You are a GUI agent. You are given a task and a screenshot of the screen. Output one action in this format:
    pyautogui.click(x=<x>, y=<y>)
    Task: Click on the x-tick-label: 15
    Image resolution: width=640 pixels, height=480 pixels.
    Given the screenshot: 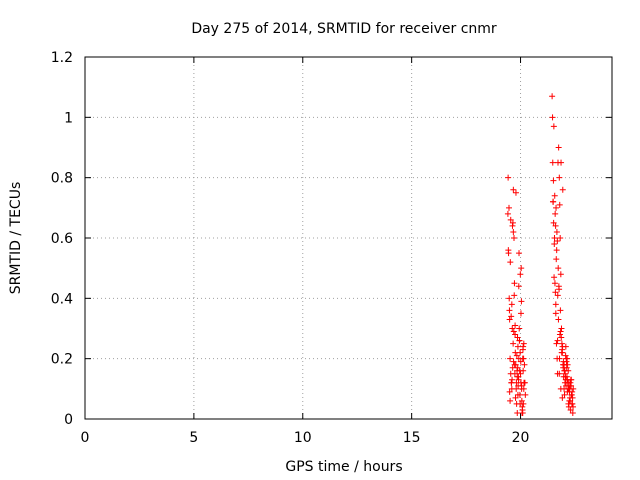 What is the action you would take?
    pyautogui.click(x=412, y=438)
    